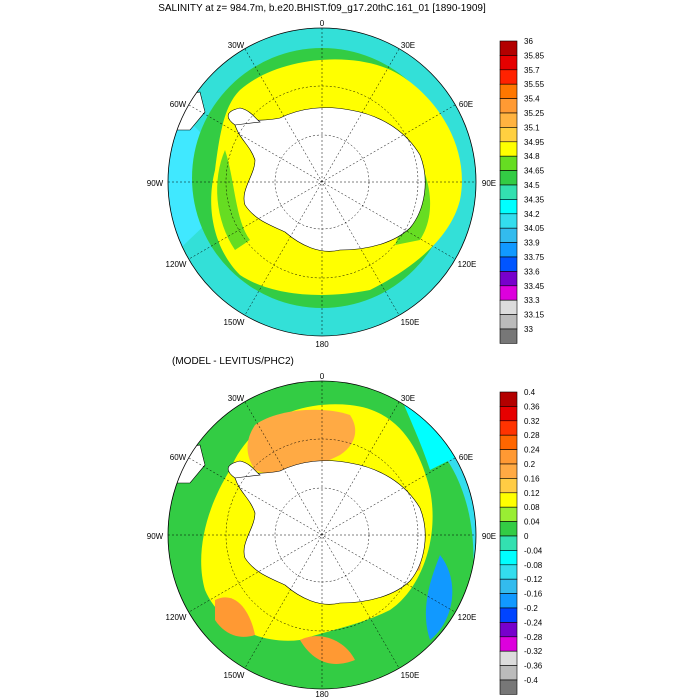 The height and width of the screenshot is (700, 700). Describe the element at coordinates (466, 104) in the screenshot. I see `top-lon-label-60e: 60E` at that location.